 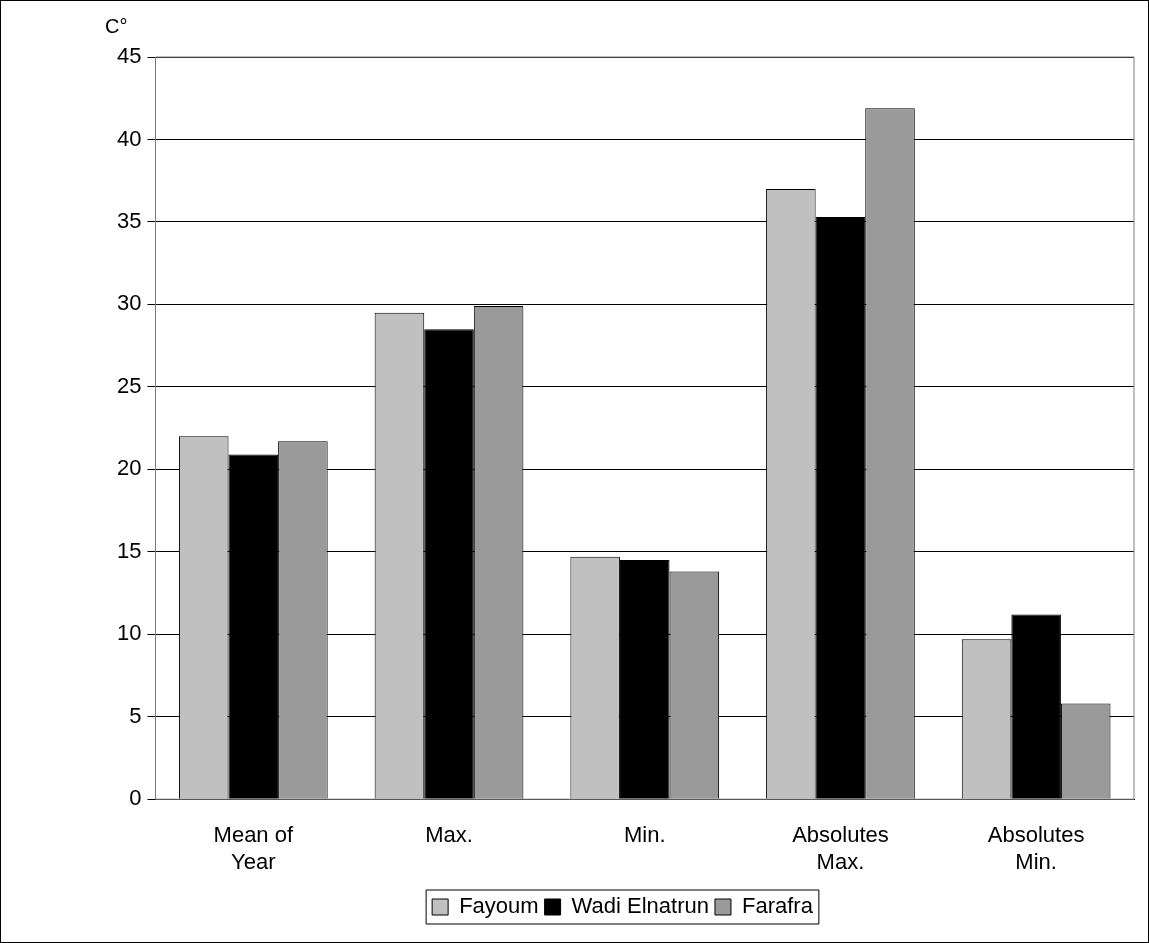 I want to click on y-tick-label: 45, so click(x=129, y=56).